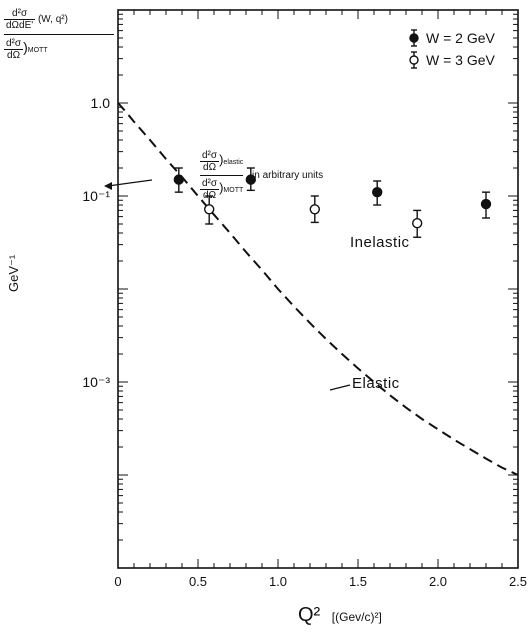 Image resolution: width=529 pixels, height=633 pixels. Describe the element at coordinates (438, 581) in the screenshot. I see `x-tick-label: 2.0` at that location.